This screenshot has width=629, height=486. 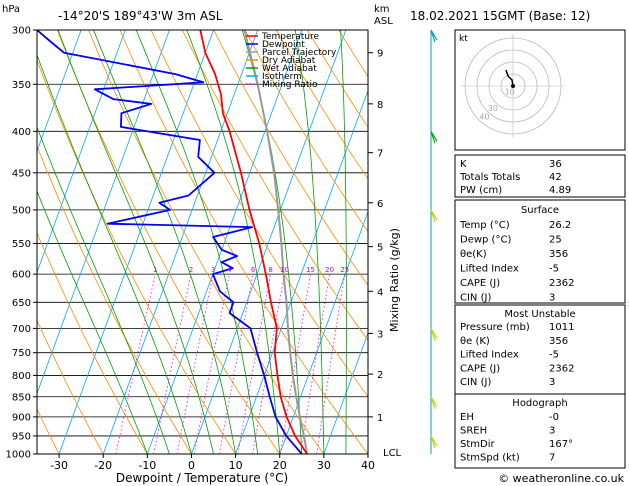 I want to click on hodograph-ring-label: 30, so click(x=493, y=108).